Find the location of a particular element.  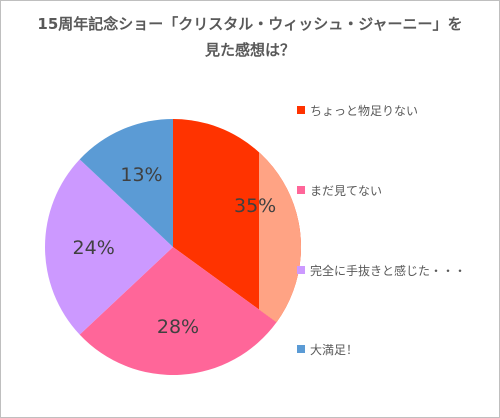

chart-title: 15周年記念ショー「クリスタル・ウィッシュ・ジャーニー」を 見た感想は？ is located at coordinates (250, 37).